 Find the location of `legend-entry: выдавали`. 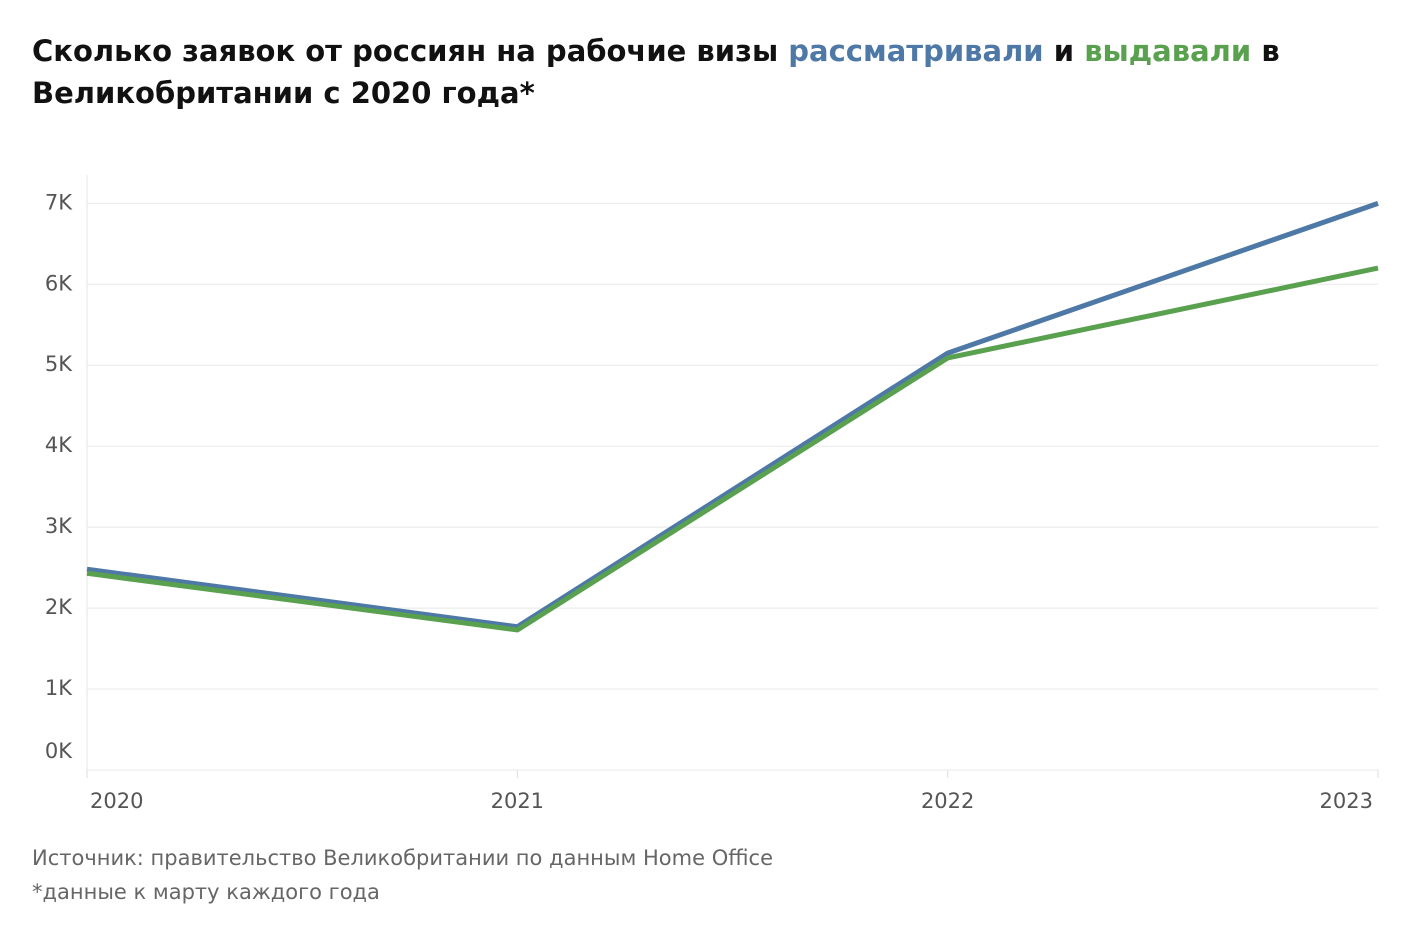

legend-entry: выдавали is located at coordinates (1168, 51).